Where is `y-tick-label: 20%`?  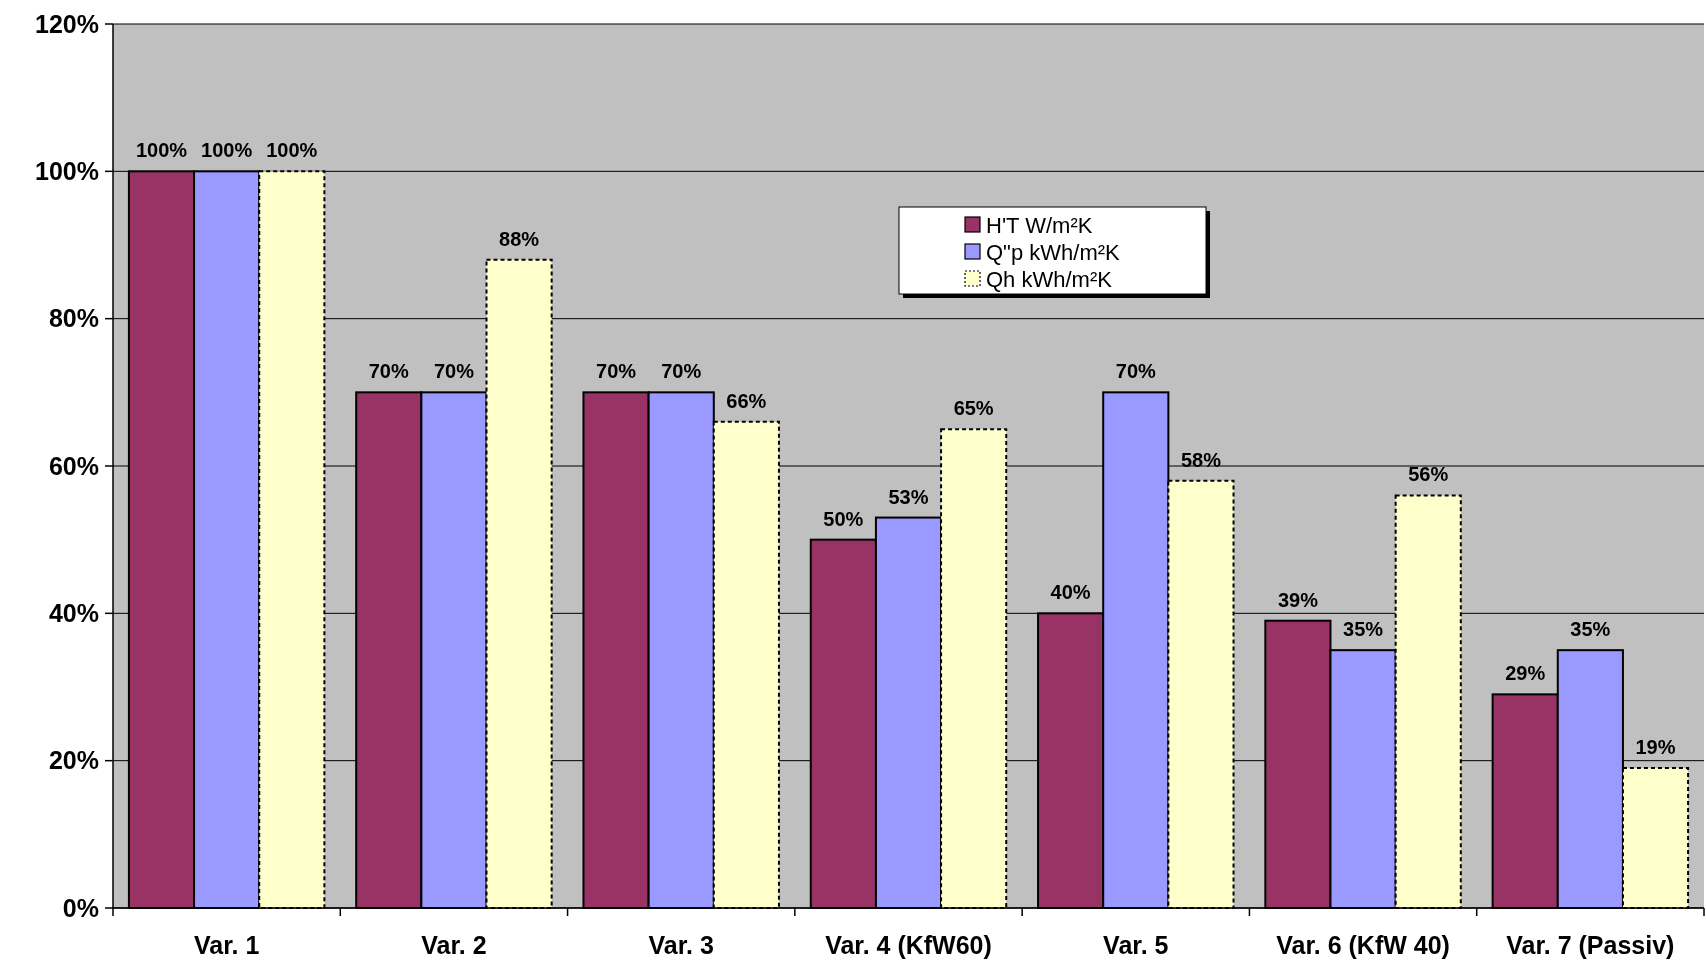 y-tick-label: 20% is located at coordinates (73, 760).